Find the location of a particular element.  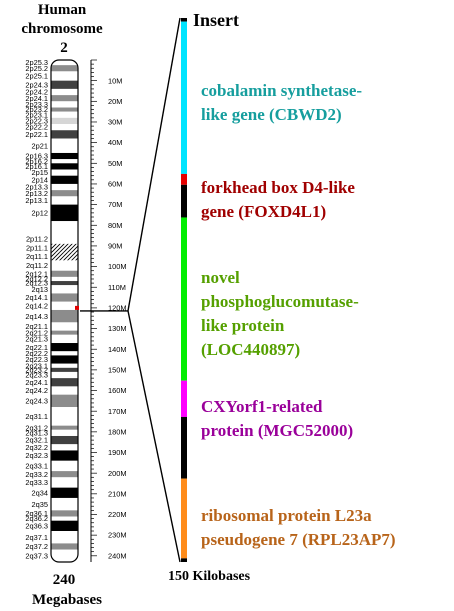

band-label: 2q12.3 is located at coordinates (36, 283).